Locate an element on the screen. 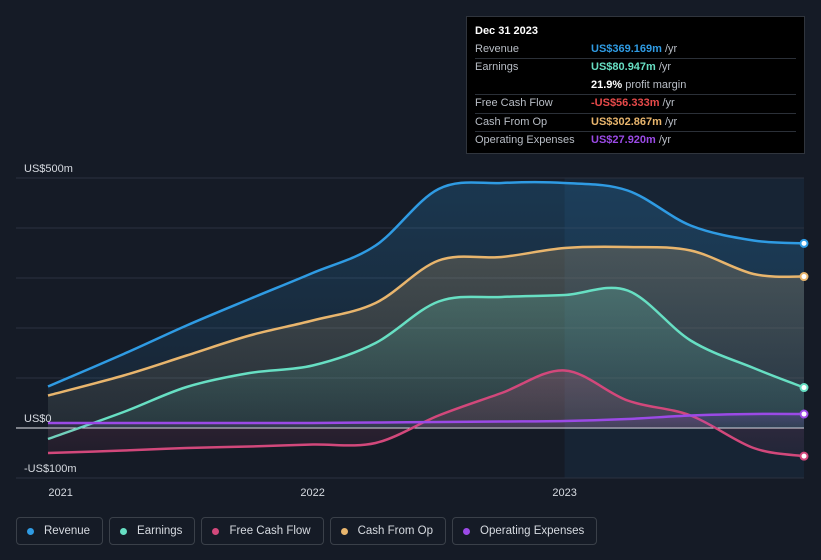 The image size is (821, 560). y-tick-label: US$500m is located at coordinates (48, 169).